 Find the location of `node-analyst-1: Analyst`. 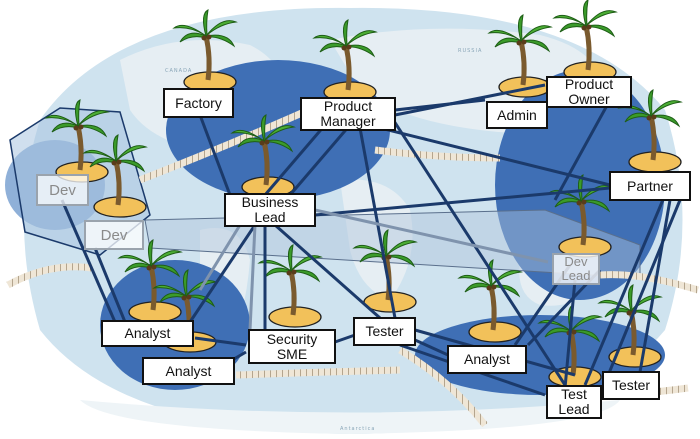

node-analyst-1: Analyst is located at coordinates (147, 333).